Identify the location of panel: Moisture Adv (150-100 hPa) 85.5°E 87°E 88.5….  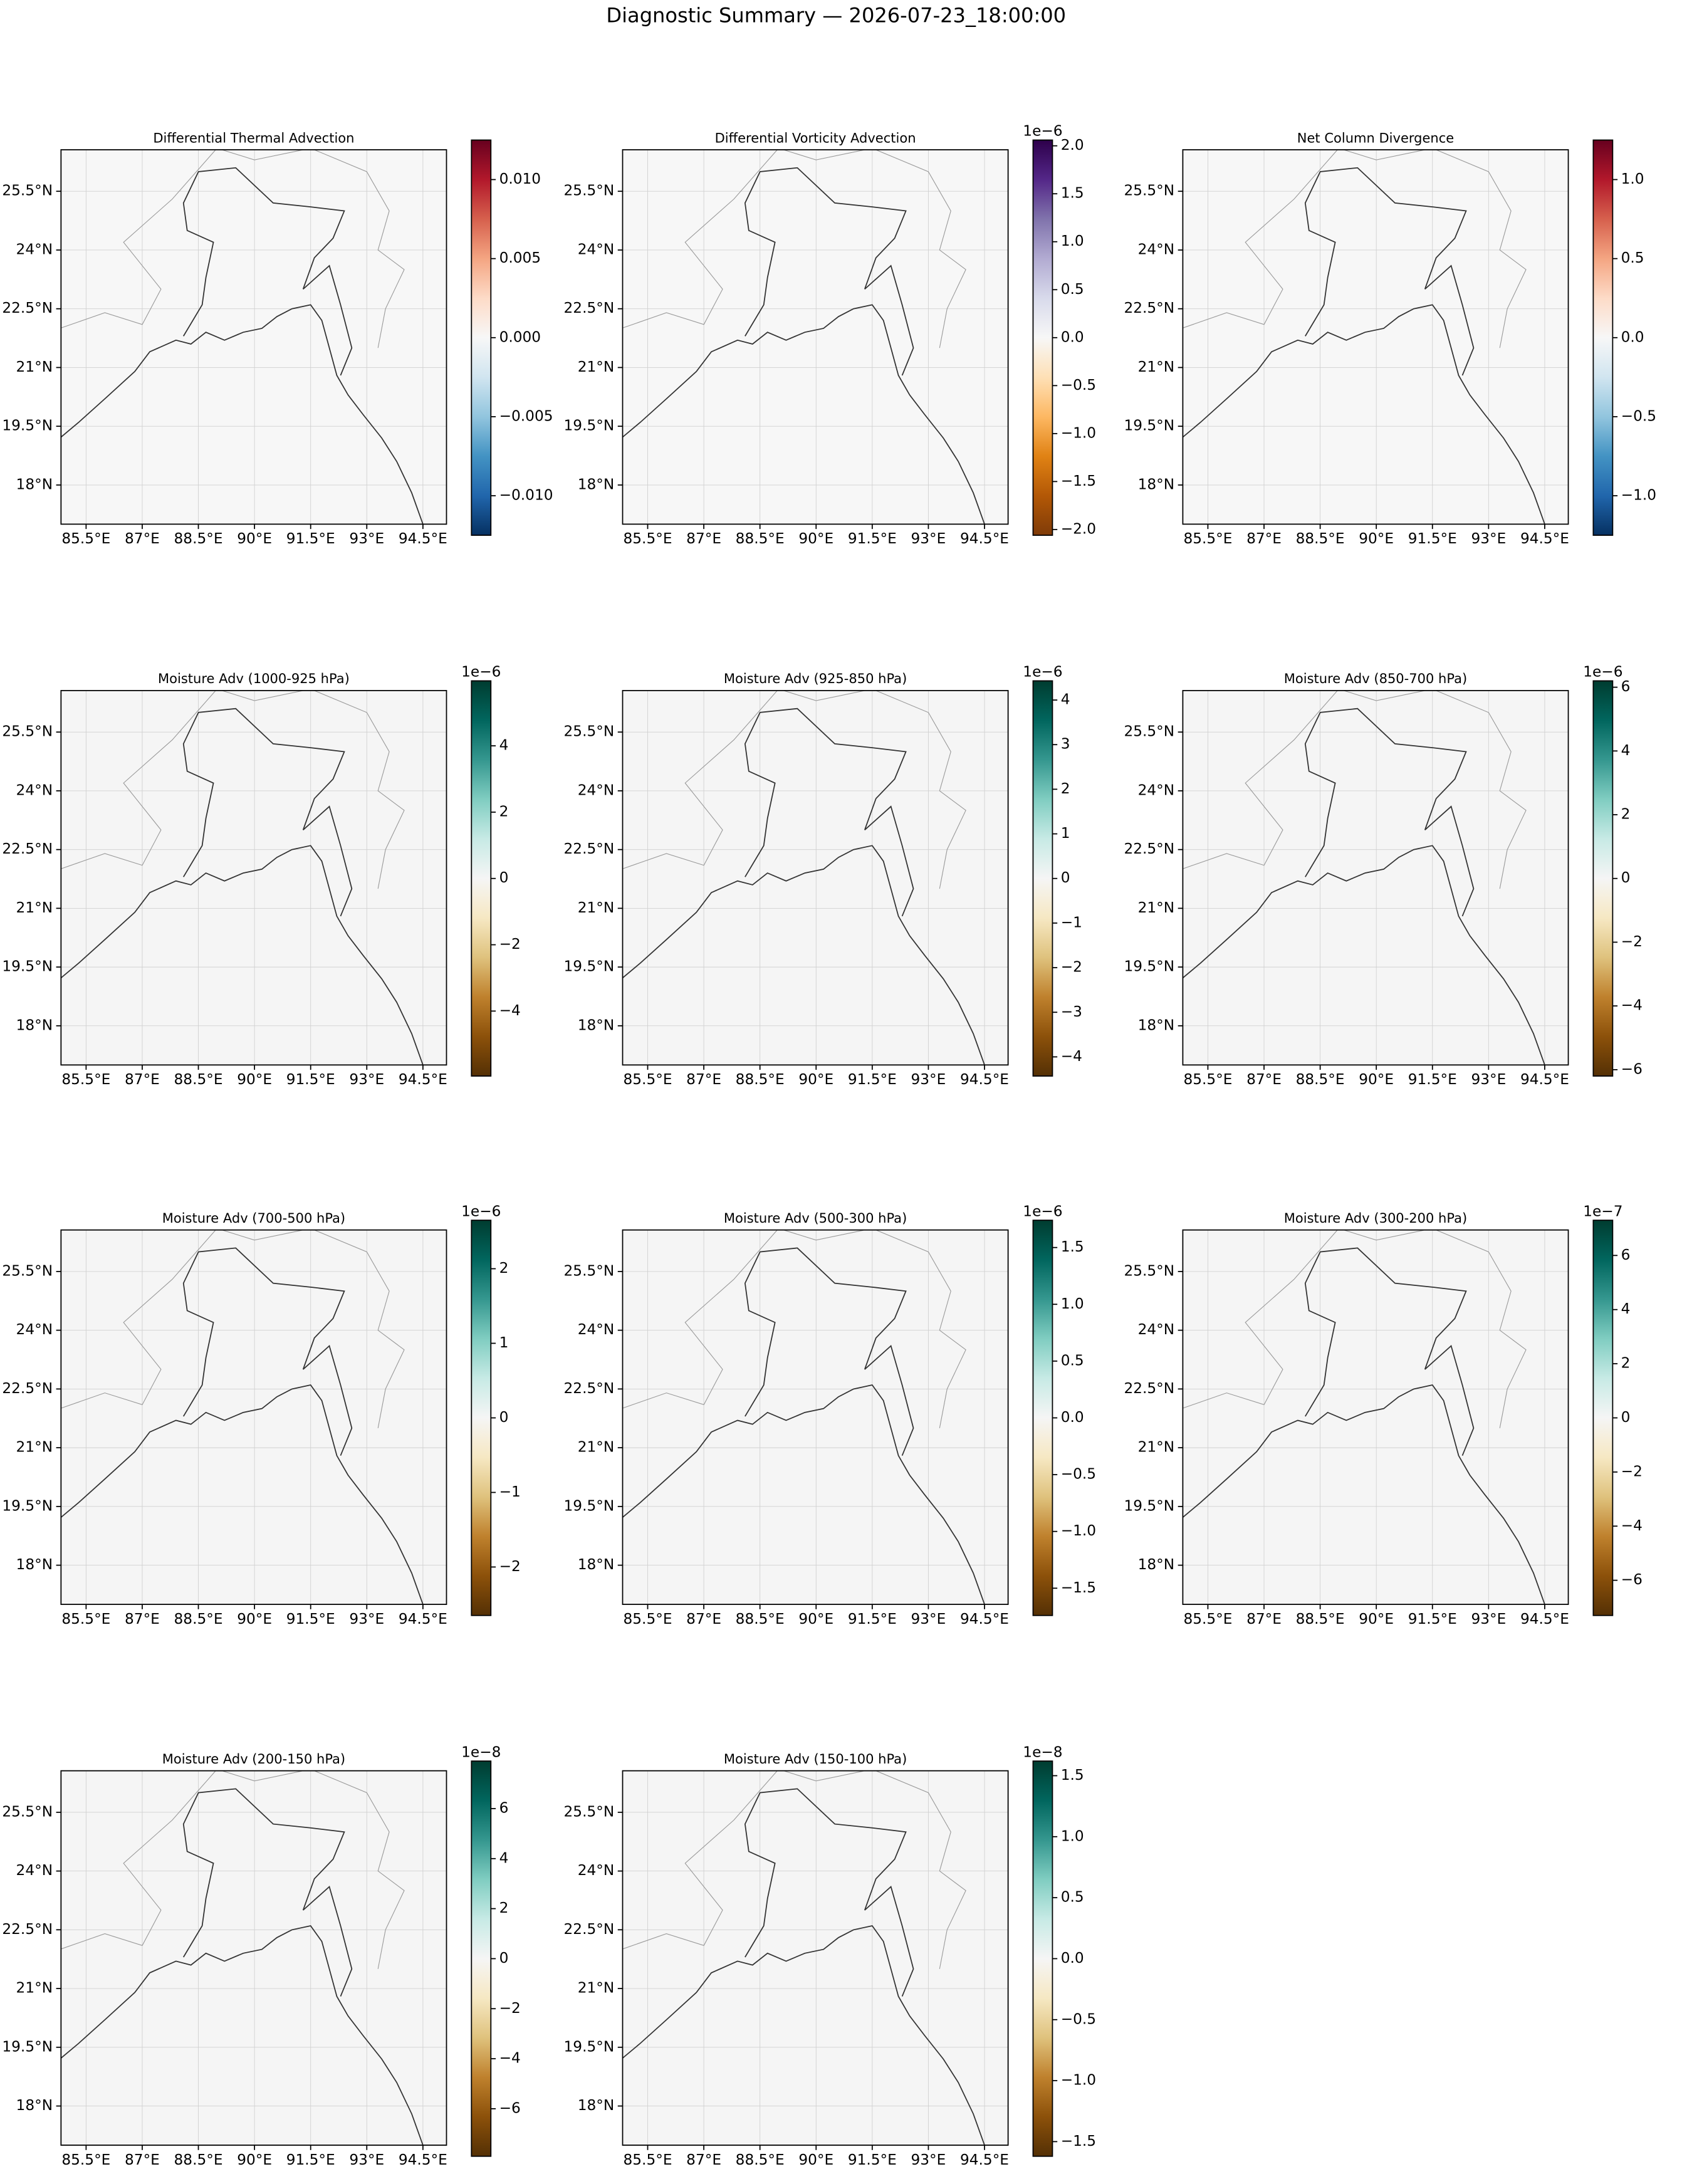
(830, 1956).